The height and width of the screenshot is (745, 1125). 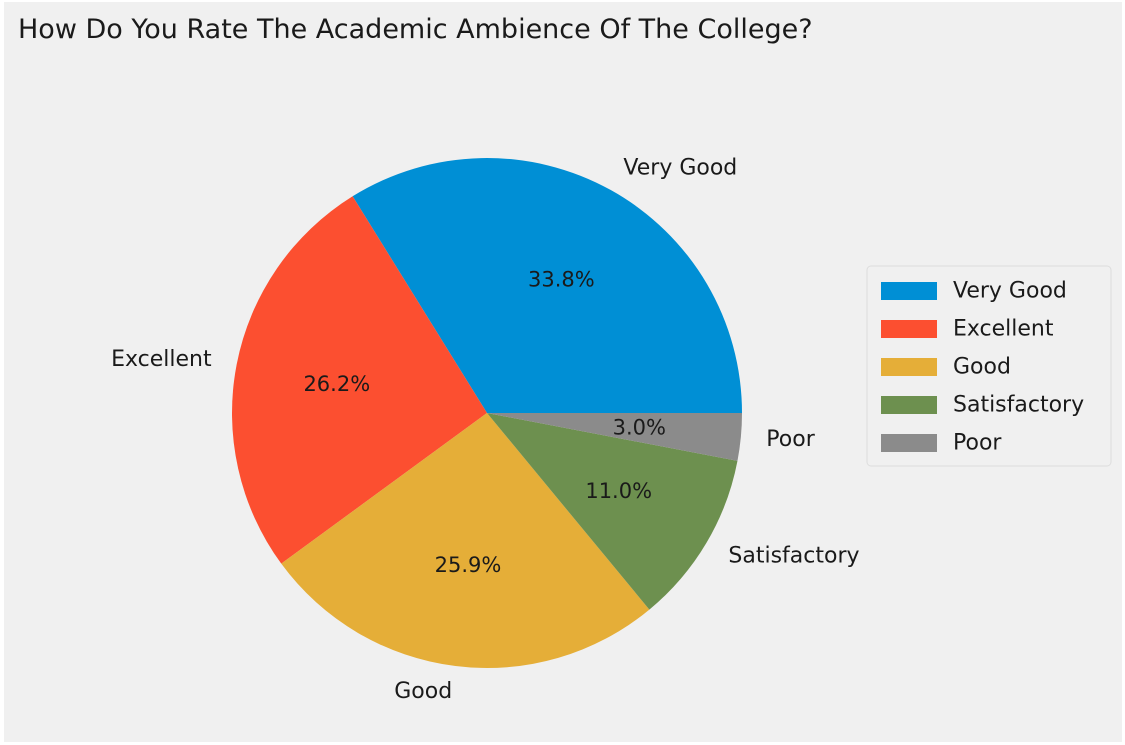 What do you see at coordinates (977, 443) in the screenshot?
I see `legend-label-poor: Poor` at bounding box center [977, 443].